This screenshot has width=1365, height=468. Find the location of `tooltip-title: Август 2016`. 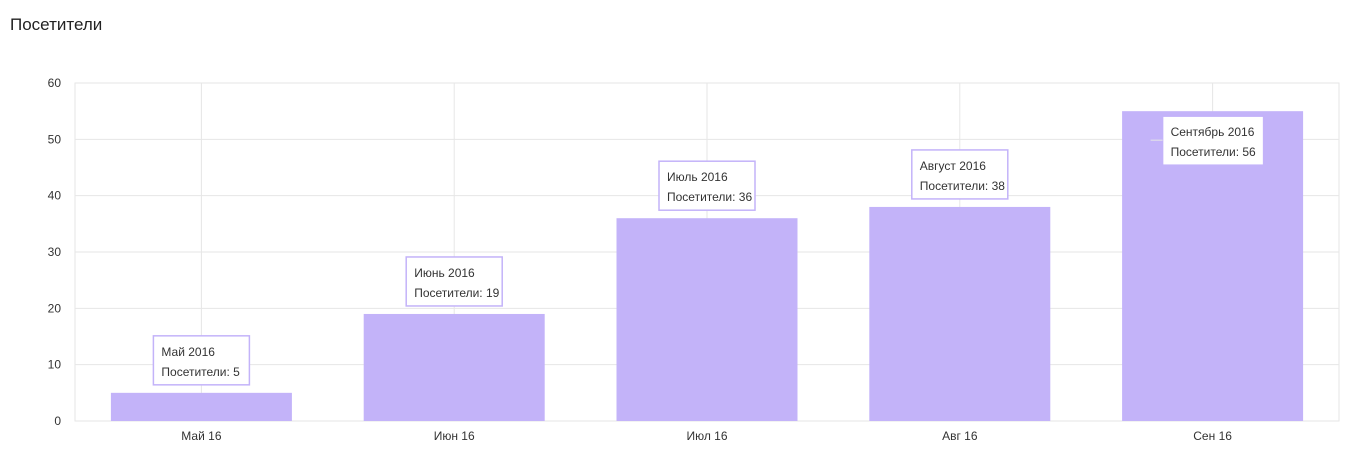

tooltip-title: Август 2016 is located at coordinates (953, 166).